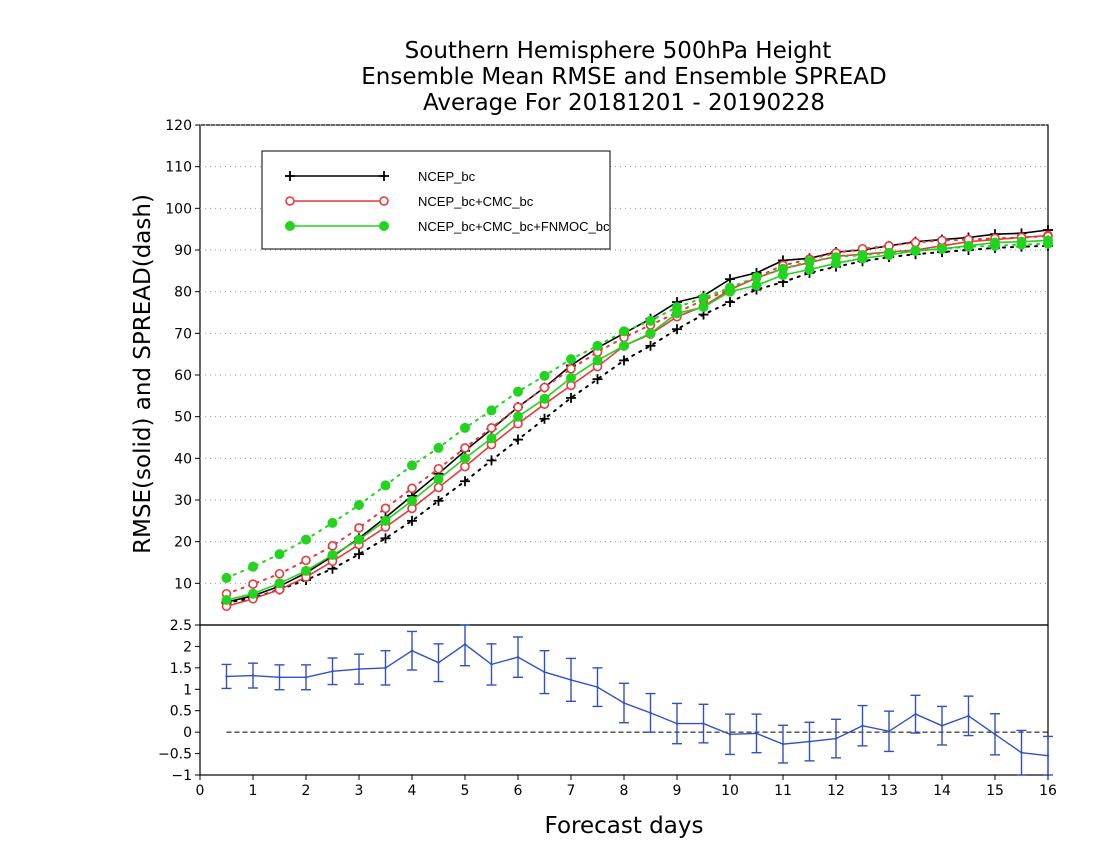 The image size is (1100, 850). Describe the element at coordinates (181, 776) in the screenshot. I see `lower-y-tick-label: −1` at that location.